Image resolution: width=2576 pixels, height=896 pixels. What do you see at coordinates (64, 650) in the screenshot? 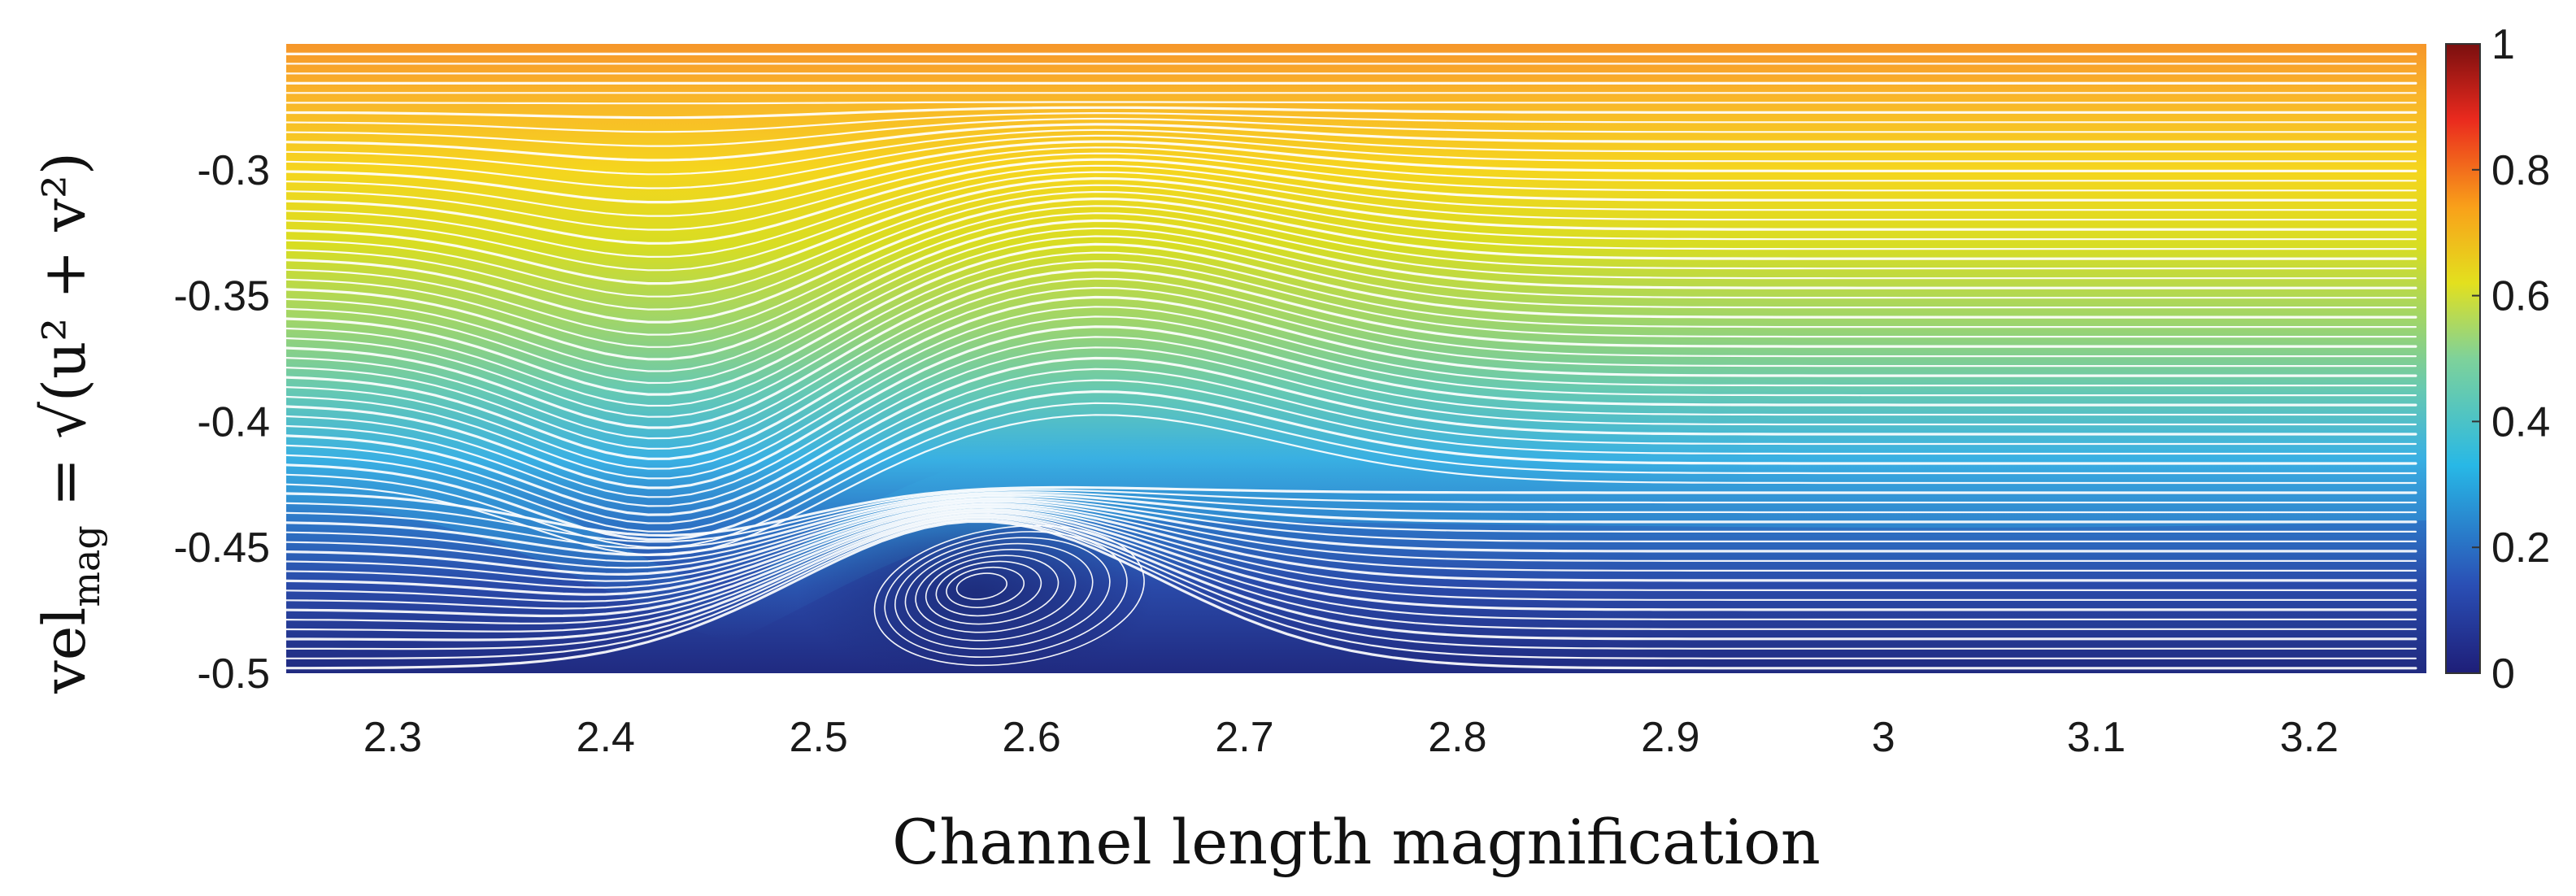
I see `y-axis-label-main: vel` at bounding box center [64, 650].